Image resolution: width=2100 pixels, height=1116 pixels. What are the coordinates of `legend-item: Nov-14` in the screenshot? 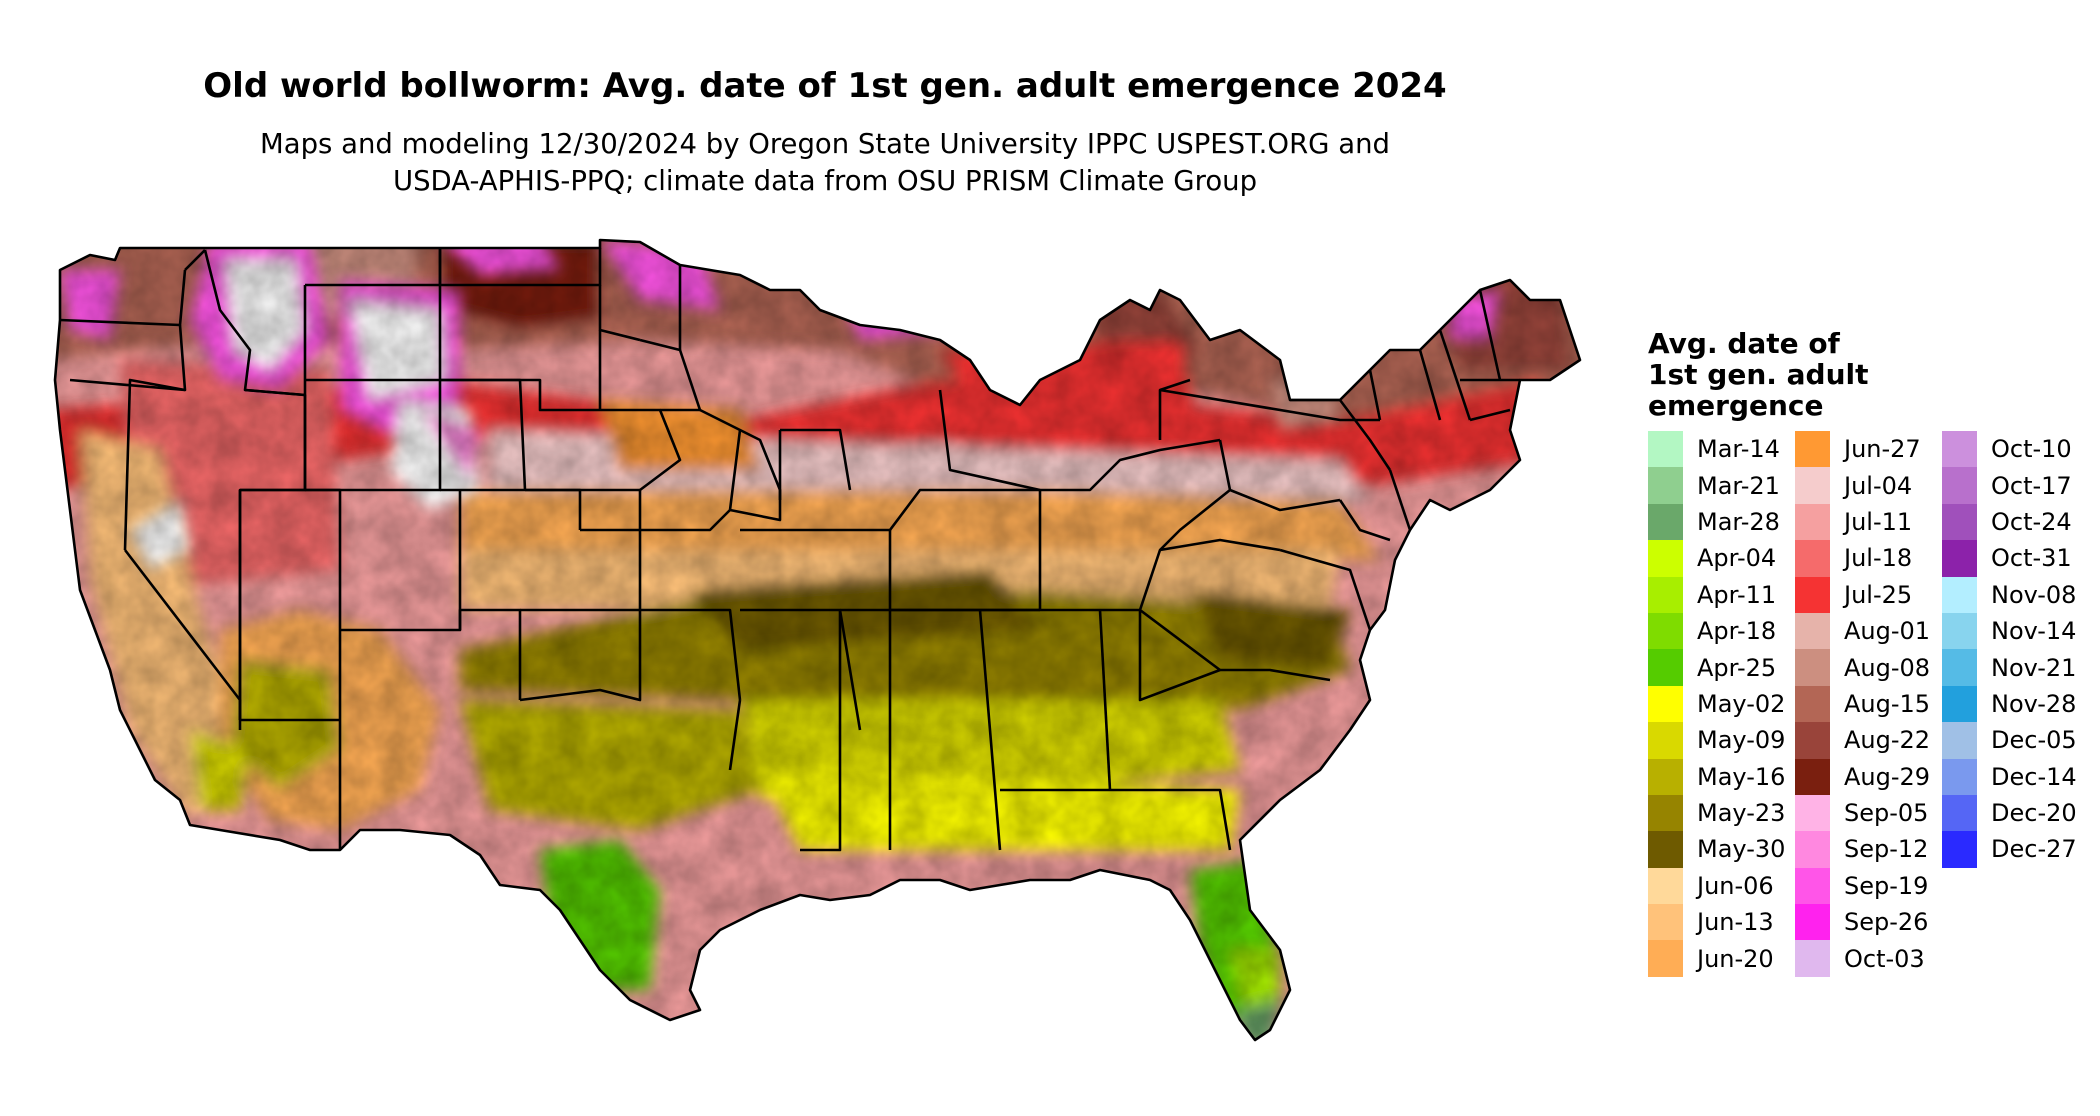 It's located at (2009, 631).